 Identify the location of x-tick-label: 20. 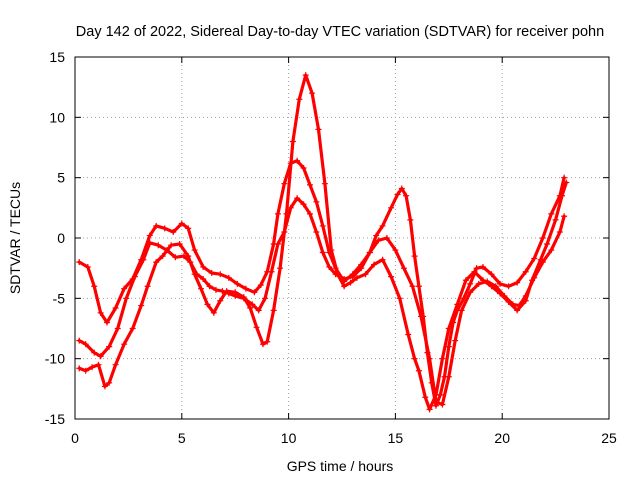
(502, 438).